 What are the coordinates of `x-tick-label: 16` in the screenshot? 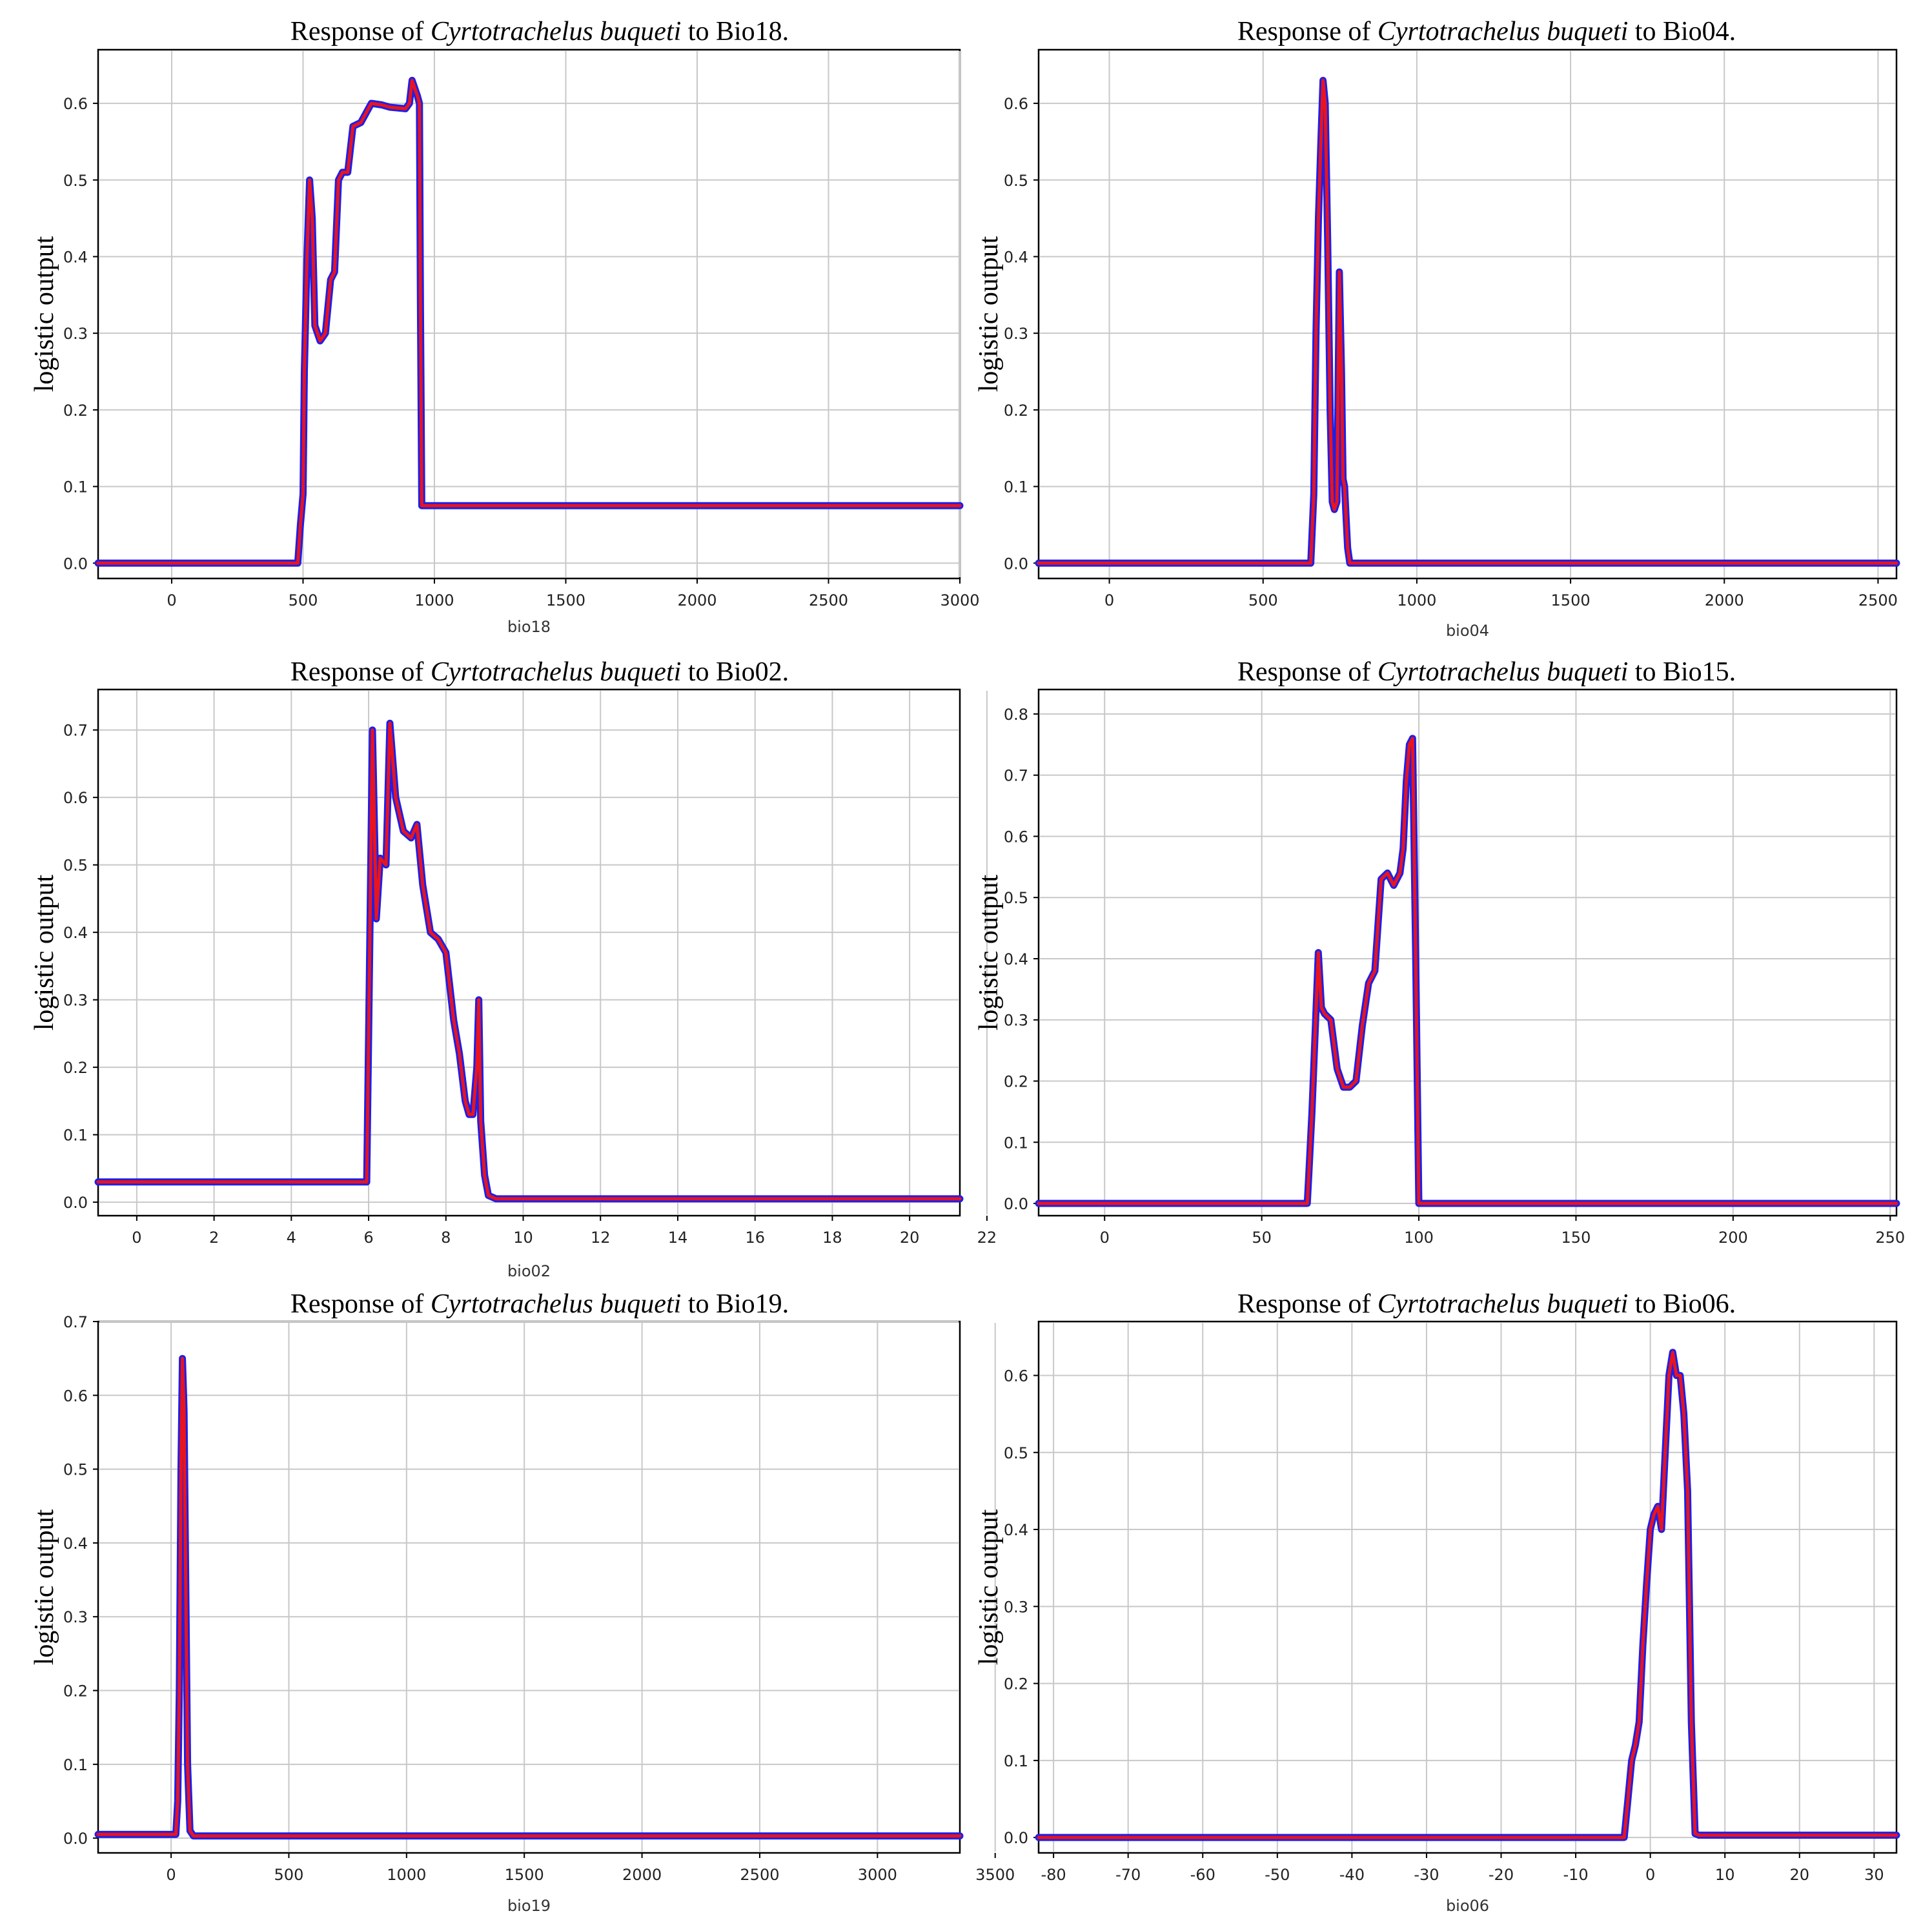 It's located at (755, 1238).